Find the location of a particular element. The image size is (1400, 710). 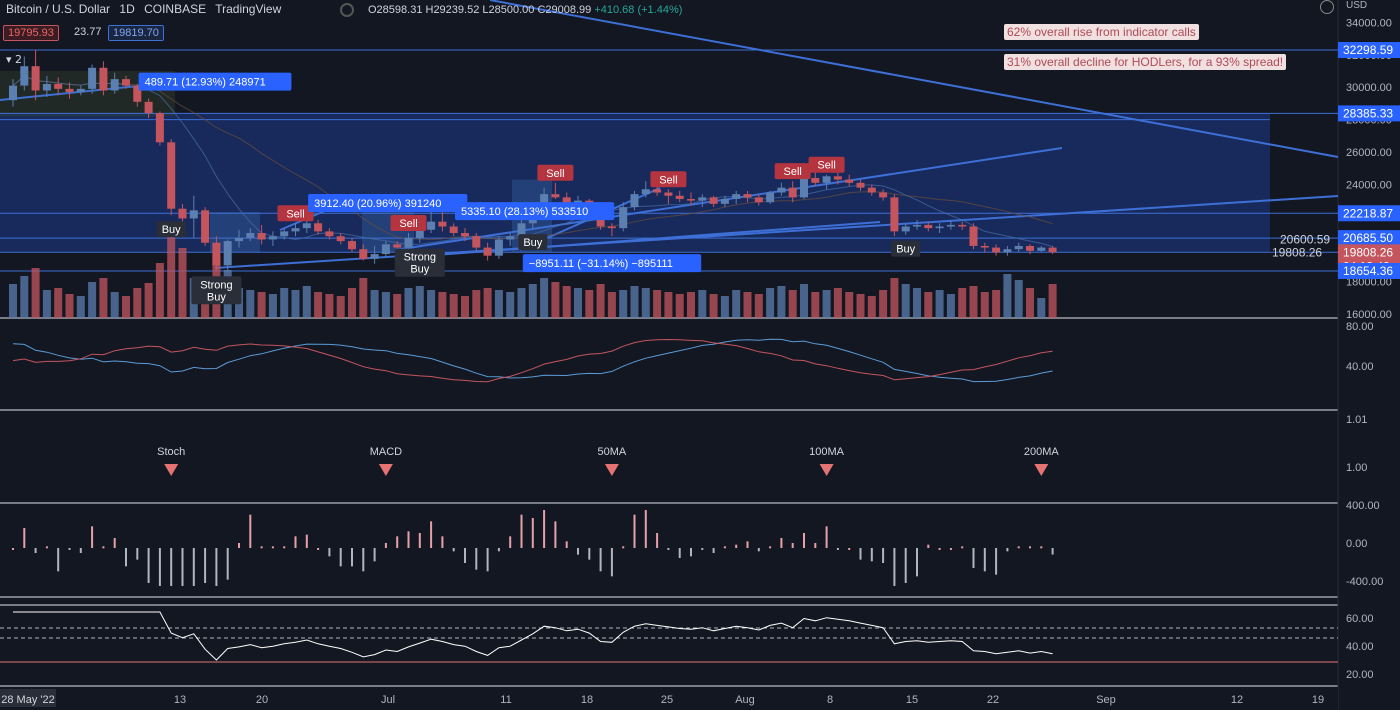

time-tick-label: Jul is located at coordinates (388, 700).